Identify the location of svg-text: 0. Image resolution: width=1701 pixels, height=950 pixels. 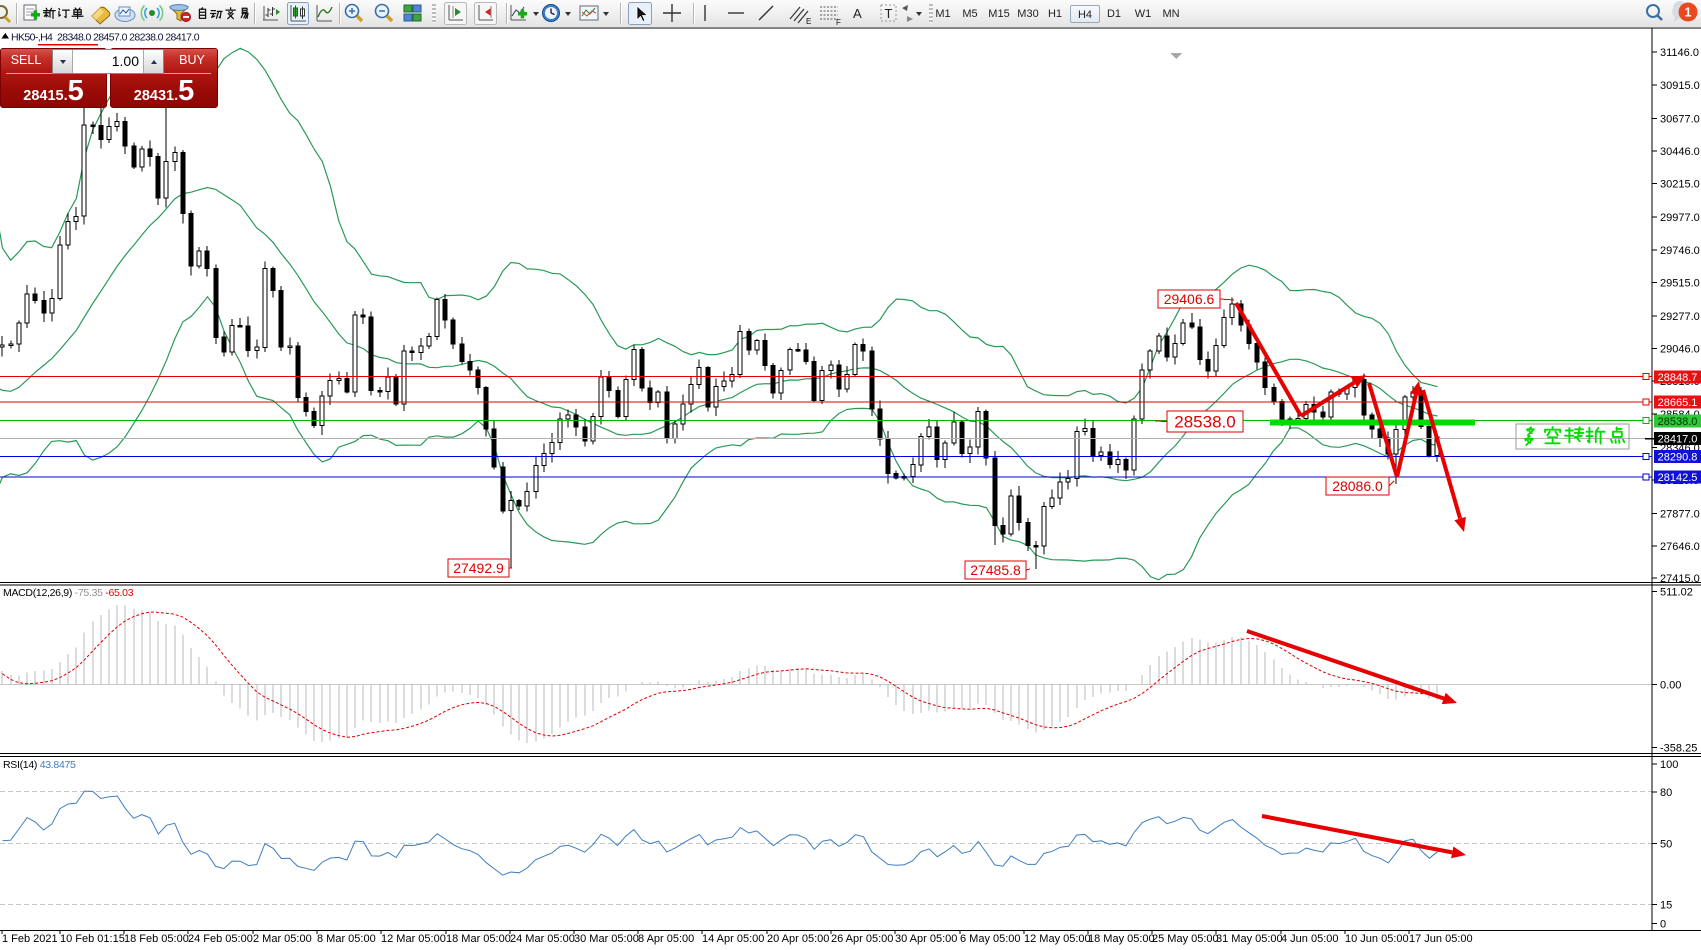
(1663, 925).